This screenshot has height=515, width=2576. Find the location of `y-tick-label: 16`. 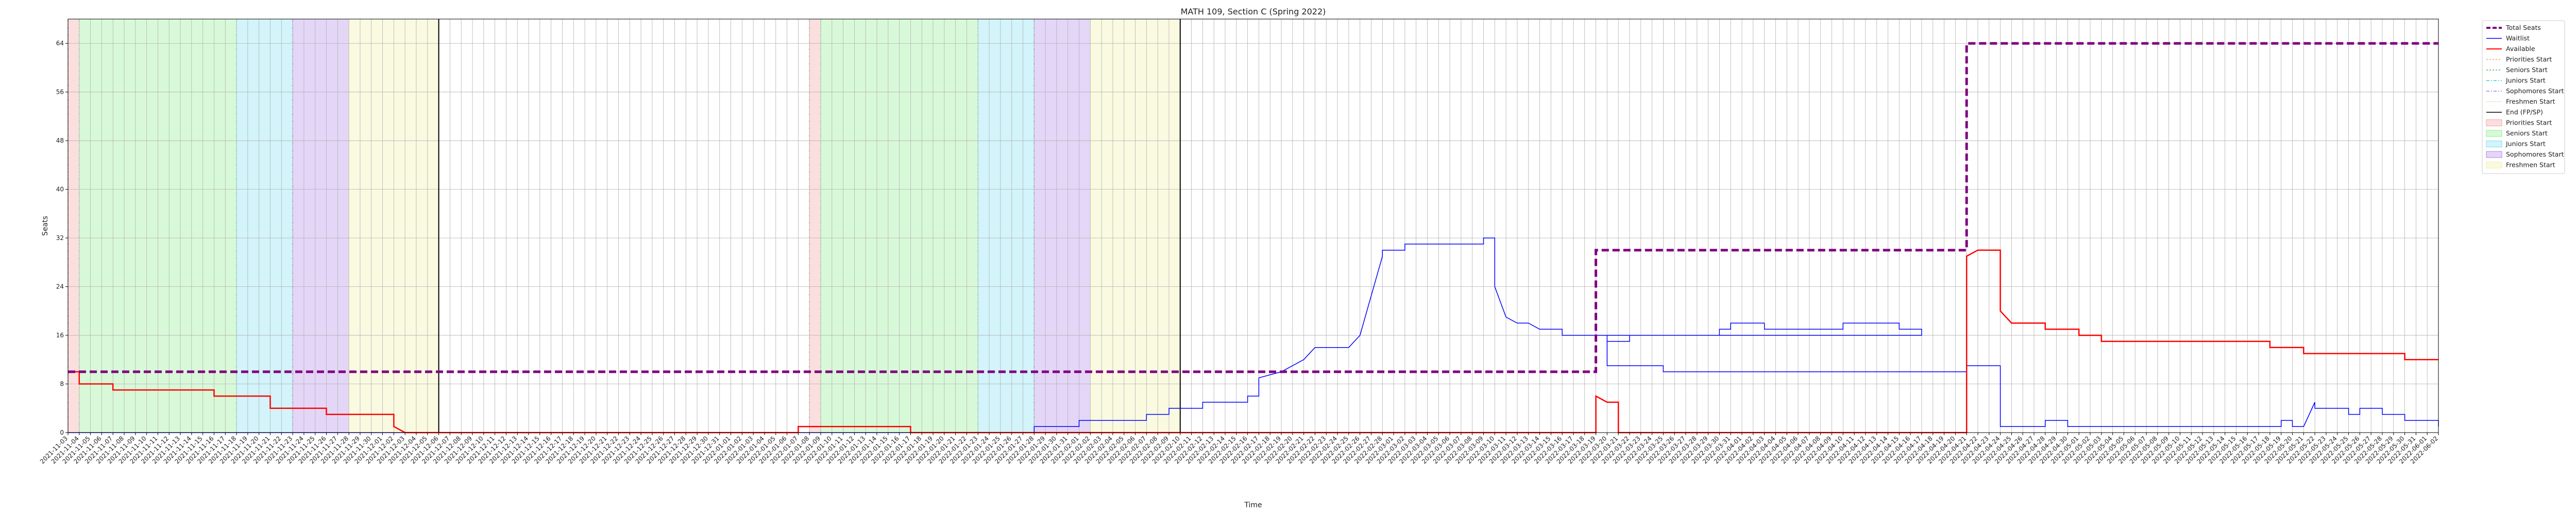

y-tick-label: 16 is located at coordinates (60, 335).